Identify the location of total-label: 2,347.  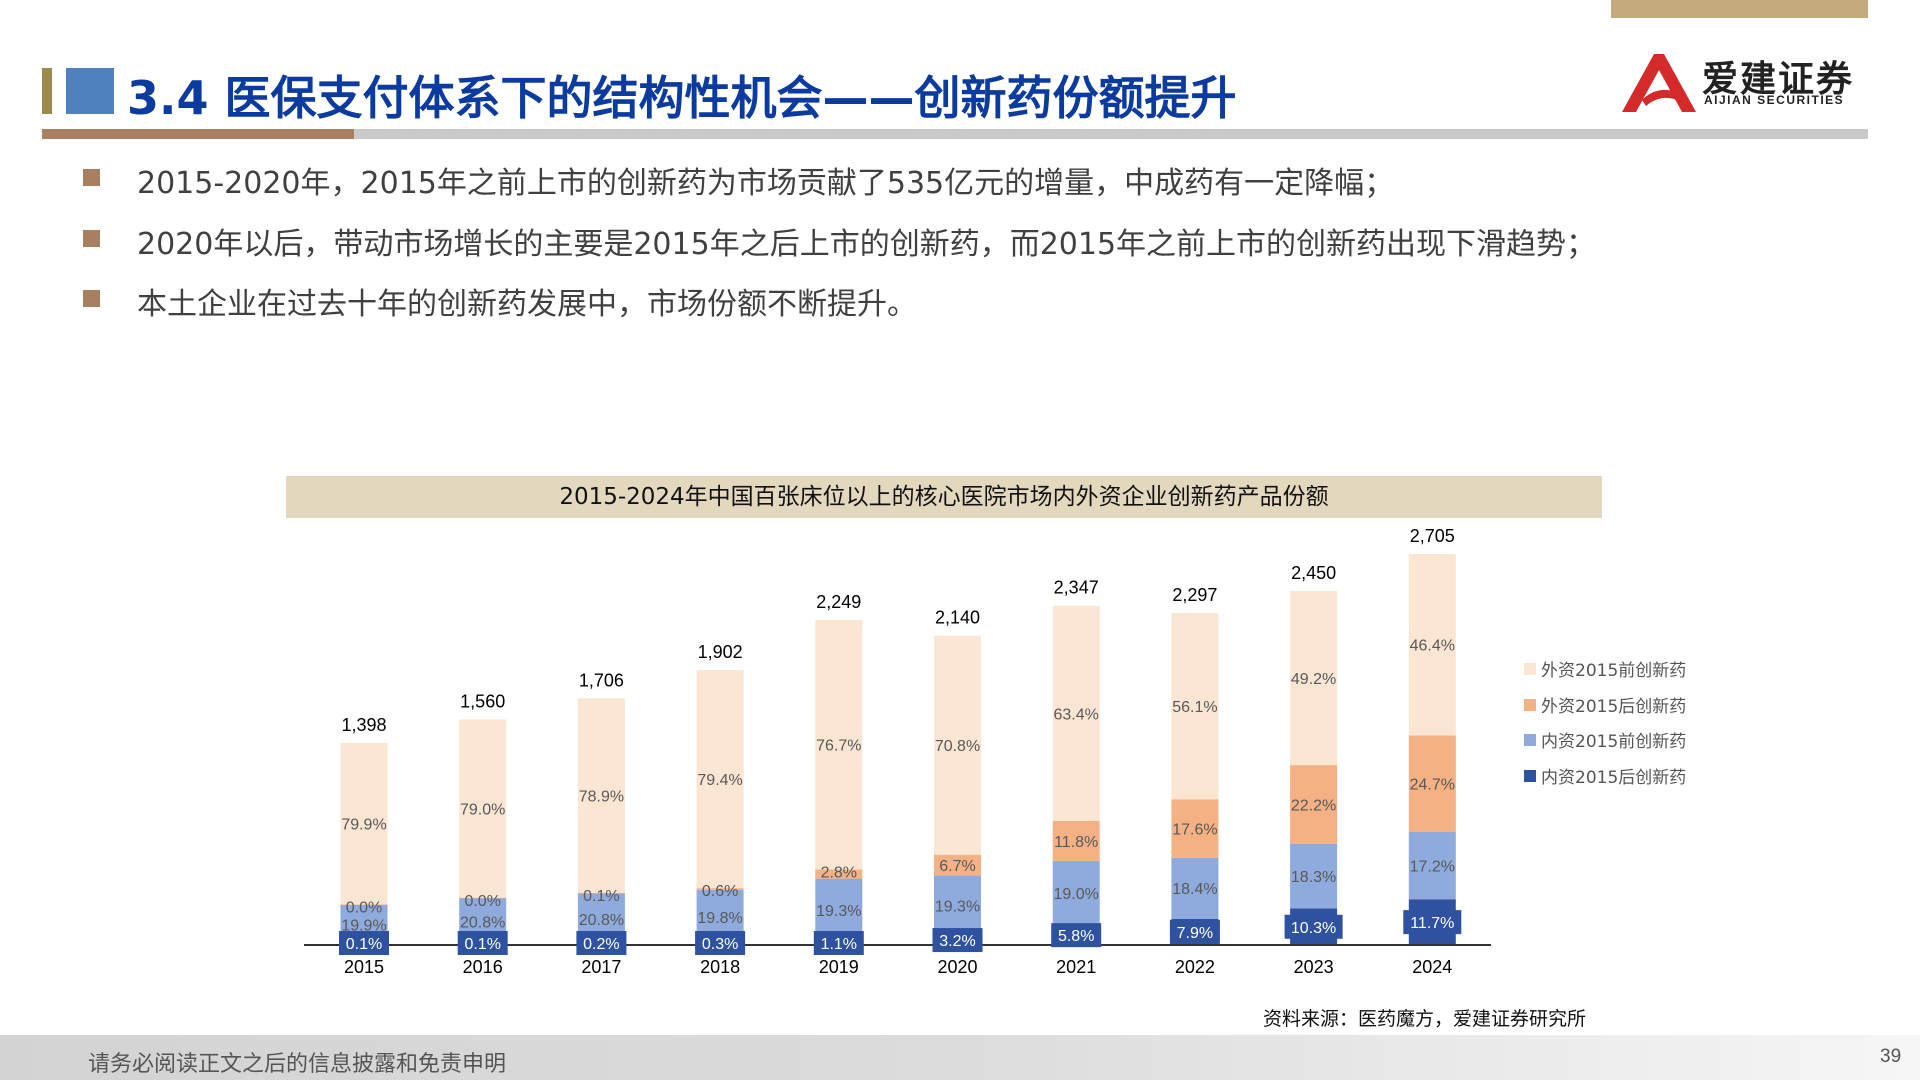
(1076, 588).